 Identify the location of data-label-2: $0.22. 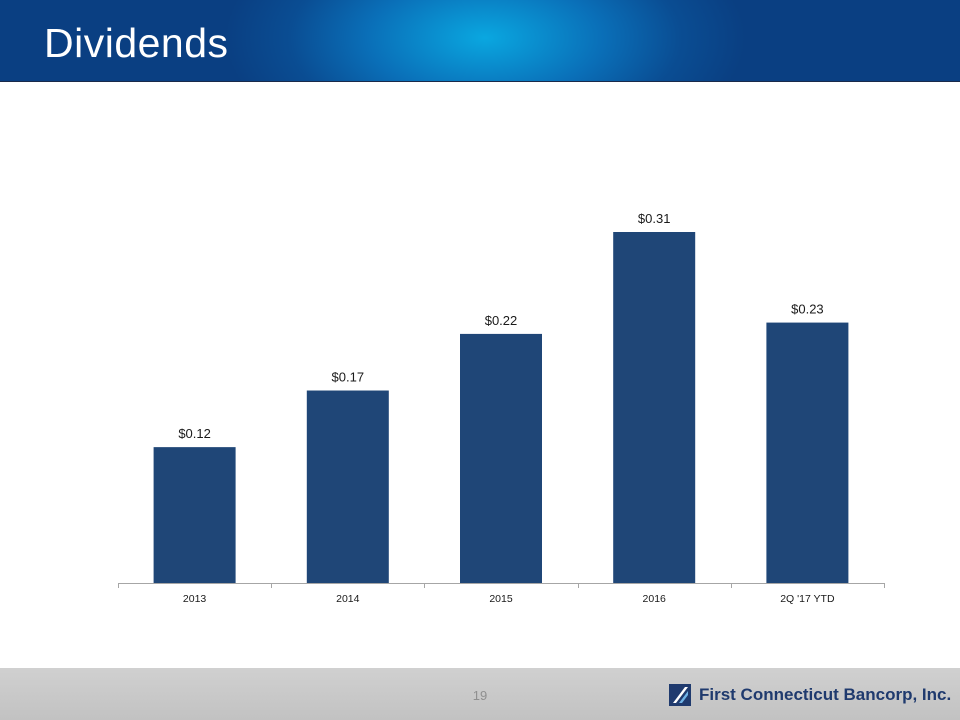
(501, 320).